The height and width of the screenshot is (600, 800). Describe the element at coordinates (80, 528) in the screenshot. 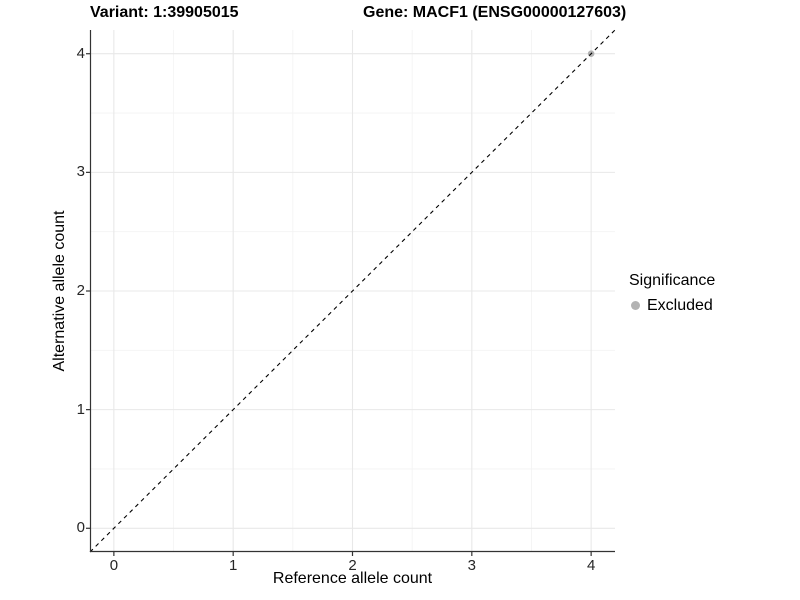

I see `y-tick-label: 0` at that location.